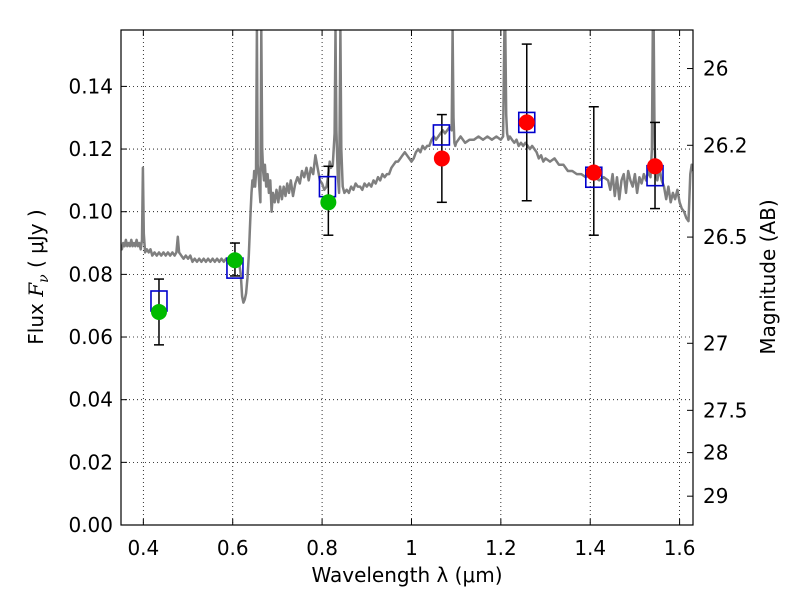 This screenshot has height=600, width=800. What do you see at coordinates (768, 276) in the screenshot?
I see `y2-axis-title: Magnitude (AB)` at bounding box center [768, 276].